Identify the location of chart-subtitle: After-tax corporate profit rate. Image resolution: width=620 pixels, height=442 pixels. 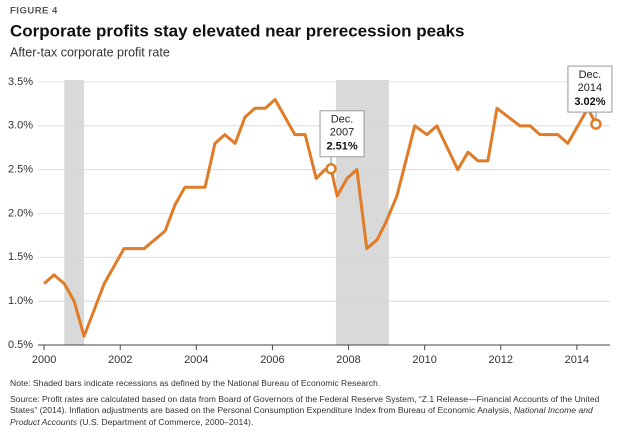
(90, 52).